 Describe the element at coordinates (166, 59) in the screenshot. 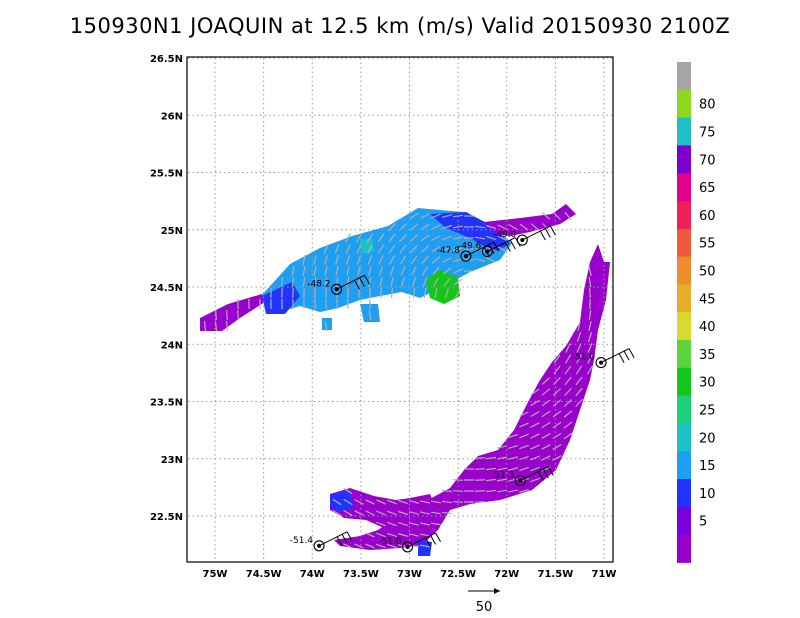

I see `lat-tick-label: 26.5N` at that location.